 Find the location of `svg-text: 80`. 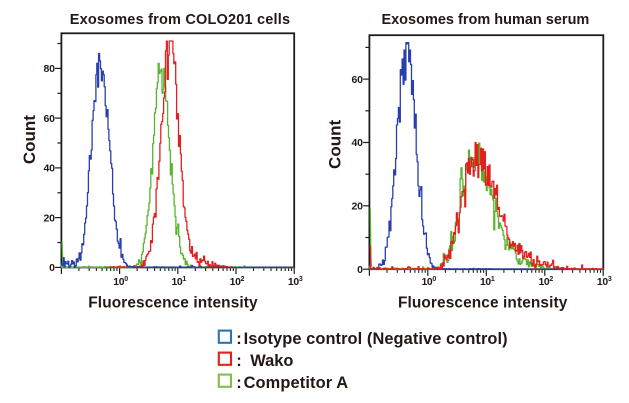

svg-text: 80 is located at coordinates (50, 69).